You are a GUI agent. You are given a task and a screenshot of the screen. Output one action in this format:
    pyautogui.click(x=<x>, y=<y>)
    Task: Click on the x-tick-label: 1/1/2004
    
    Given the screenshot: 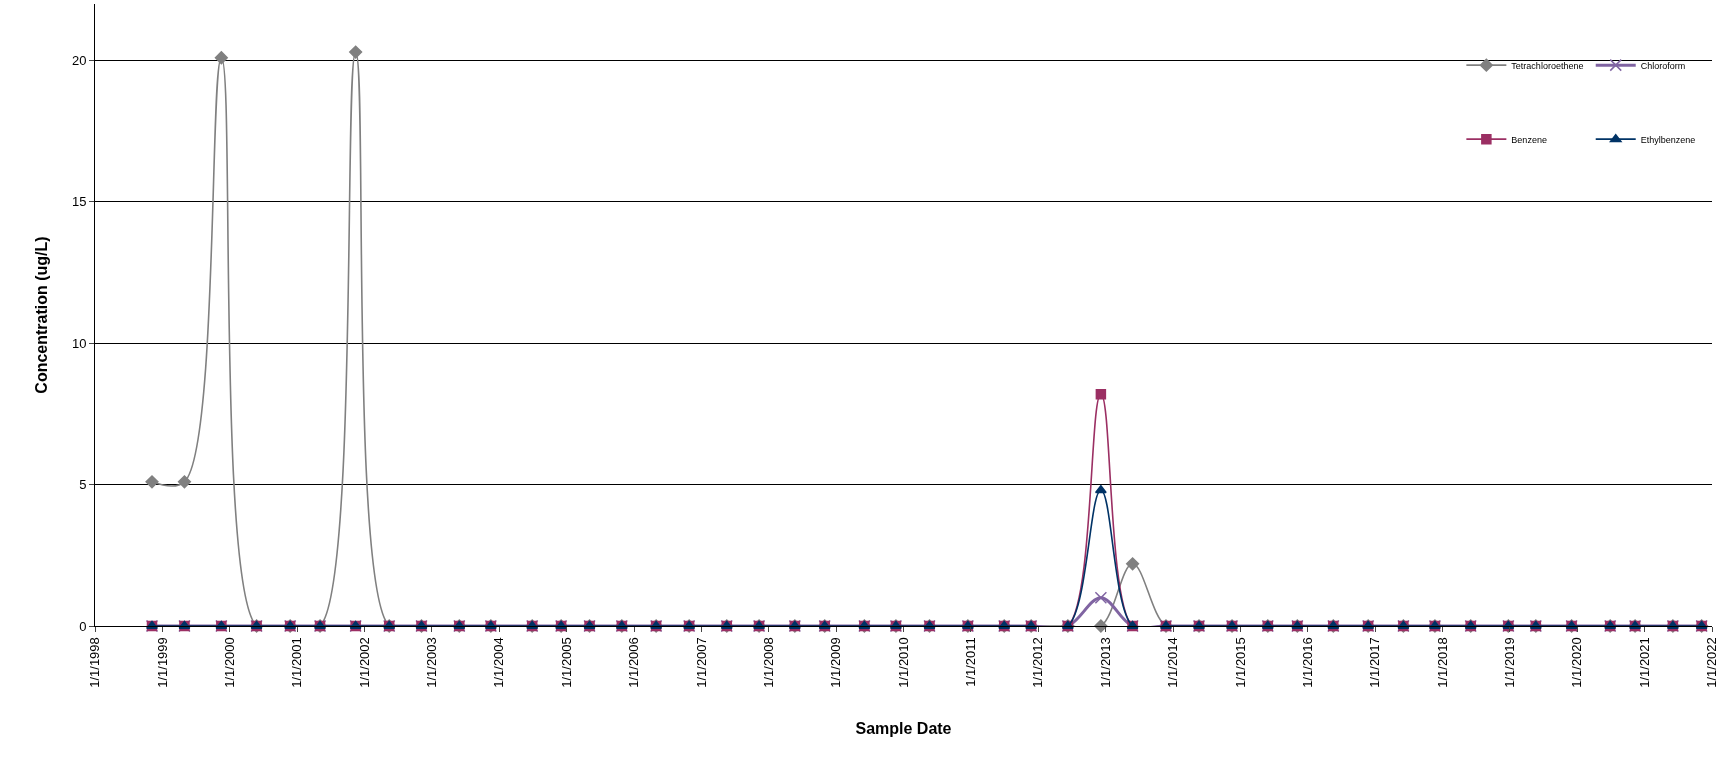 What is the action you would take?
    pyautogui.click(x=499, y=662)
    